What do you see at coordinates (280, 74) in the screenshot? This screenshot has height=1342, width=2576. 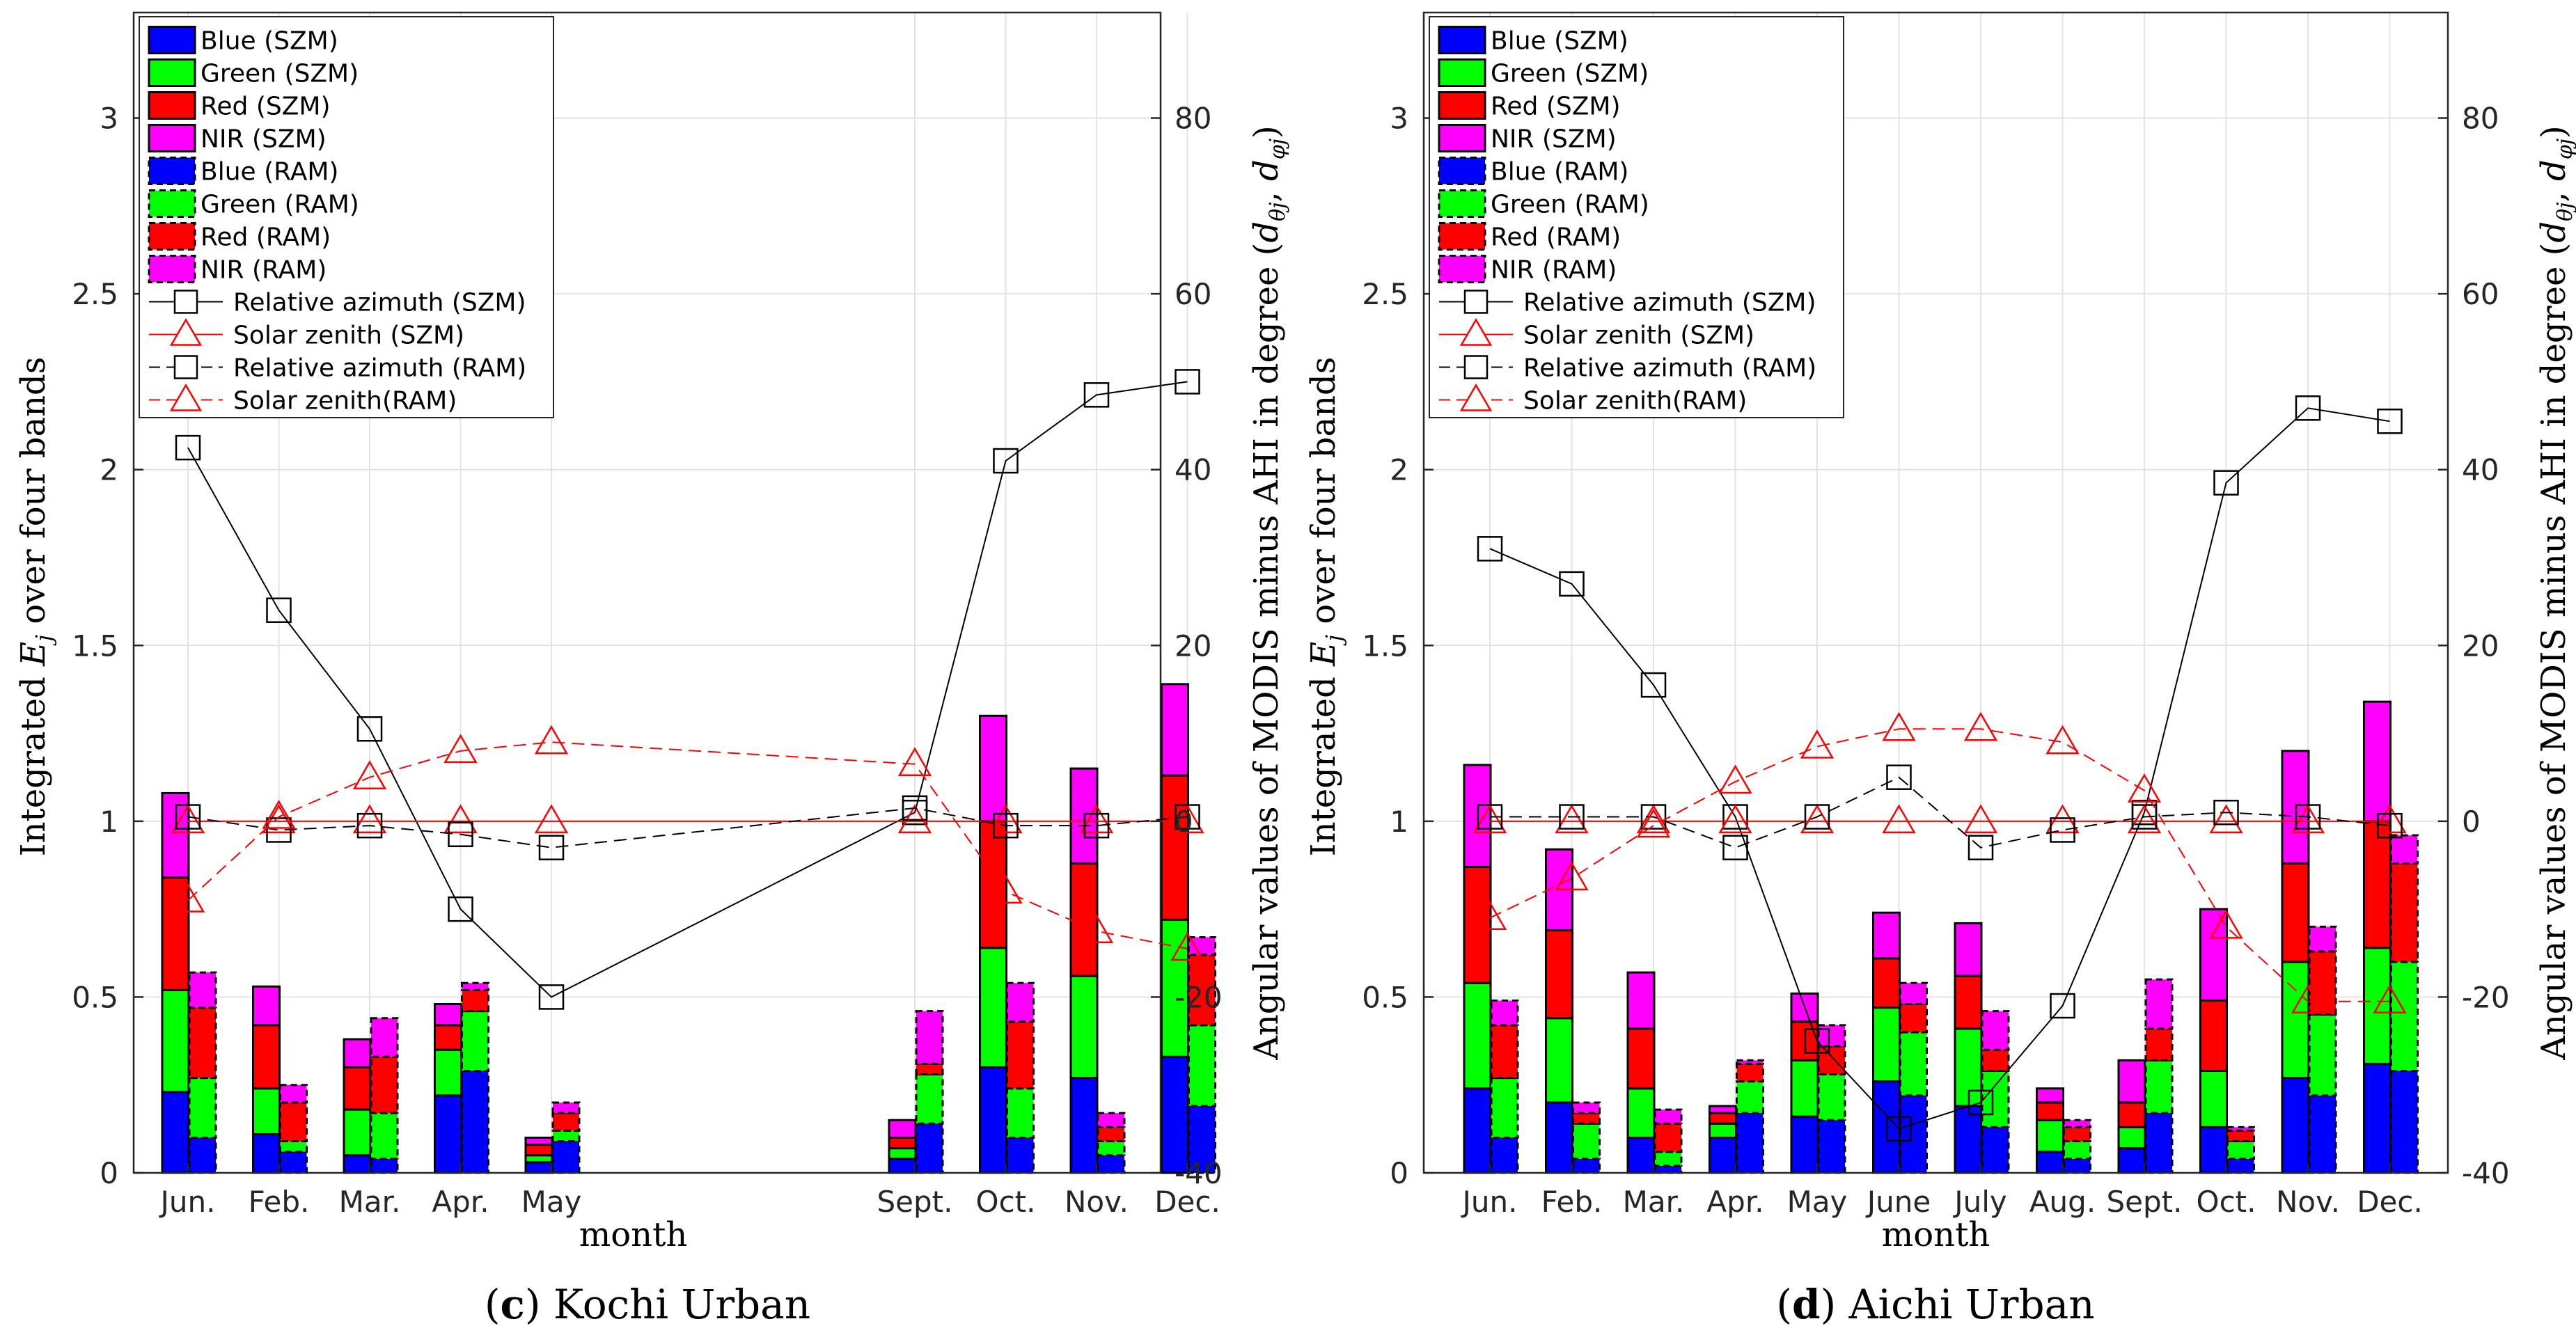 I see `legend-label: Green (SZM)` at bounding box center [280, 74].